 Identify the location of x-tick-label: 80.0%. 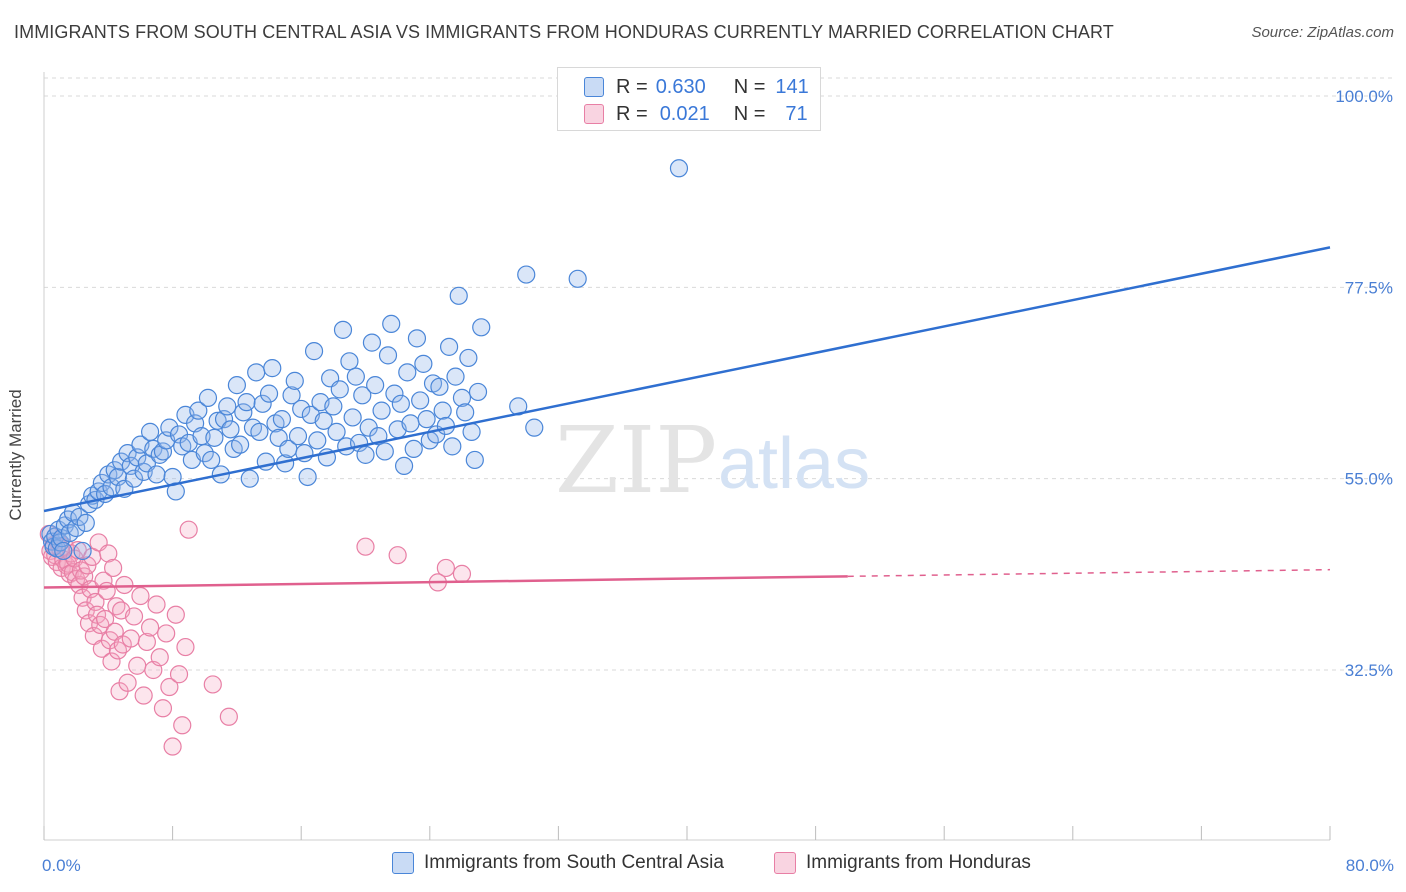
(1370, 865).